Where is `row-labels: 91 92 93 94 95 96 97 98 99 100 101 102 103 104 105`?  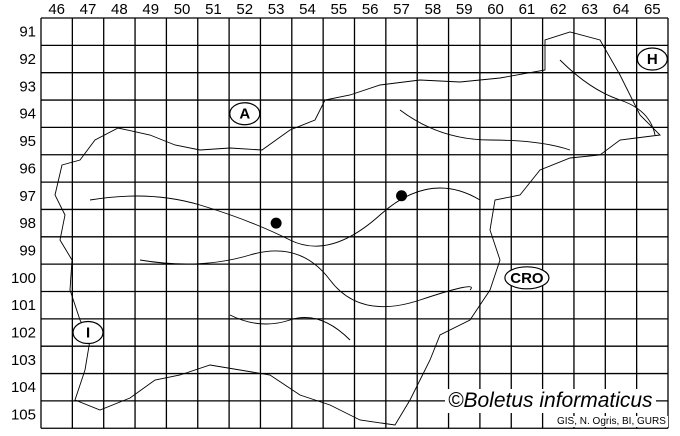
row-labels: 91 92 93 94 95 96 97 98 99 100 101 102 103 104 105 is located at coordinates (23, 224).